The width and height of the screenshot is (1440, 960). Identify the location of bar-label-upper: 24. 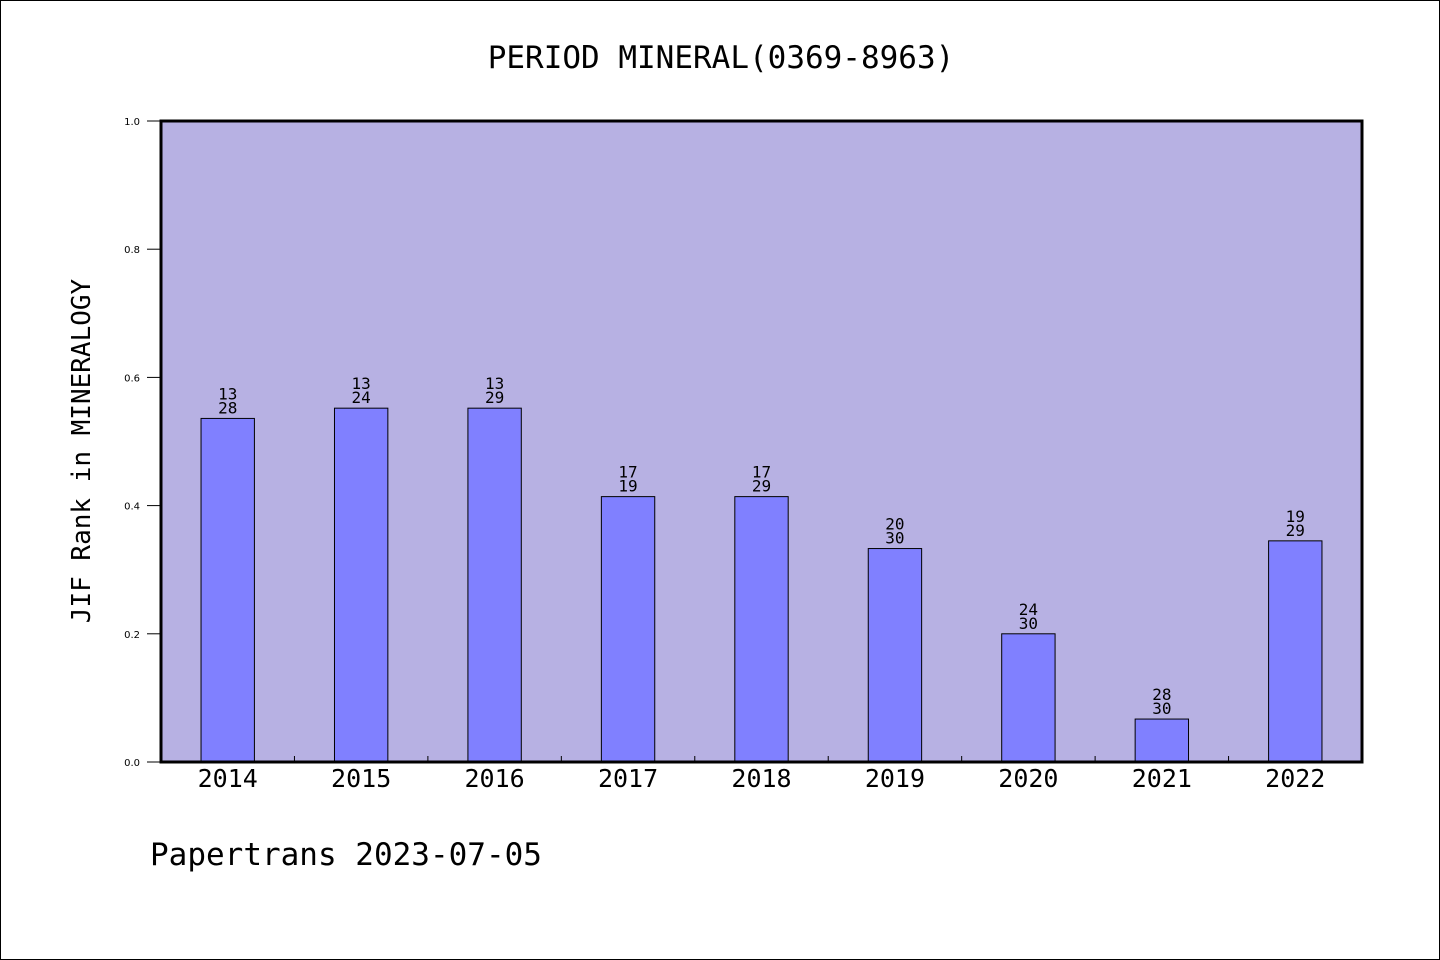
(1028, 609).